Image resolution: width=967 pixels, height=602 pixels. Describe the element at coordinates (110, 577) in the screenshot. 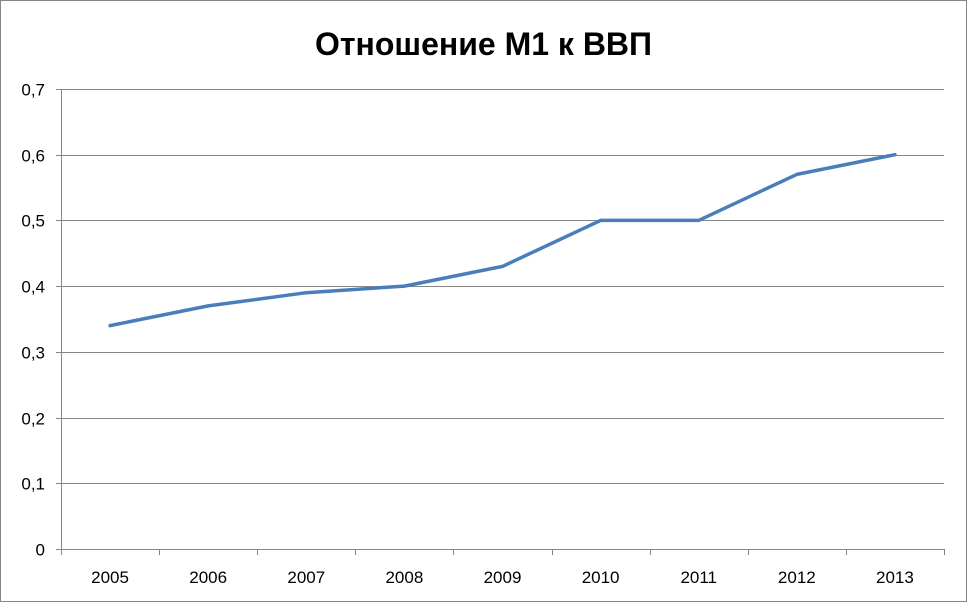

I see `x-tick-label: 2005` at that location.